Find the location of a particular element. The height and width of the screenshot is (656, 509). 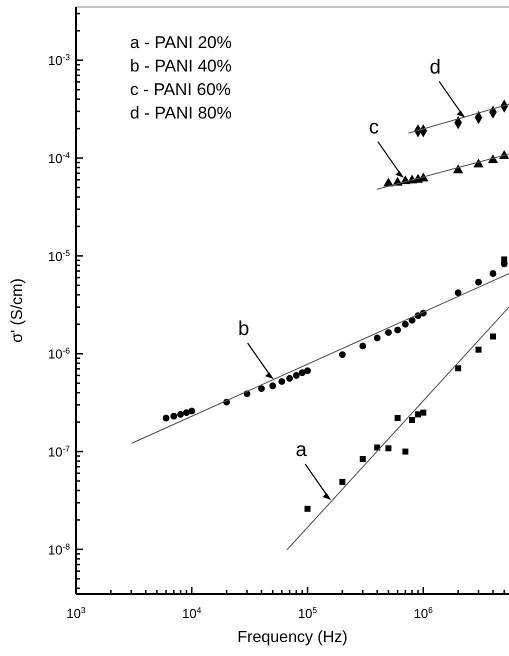

x-tick-label: 10$^{4}$ is located at coordinates (192, 613).